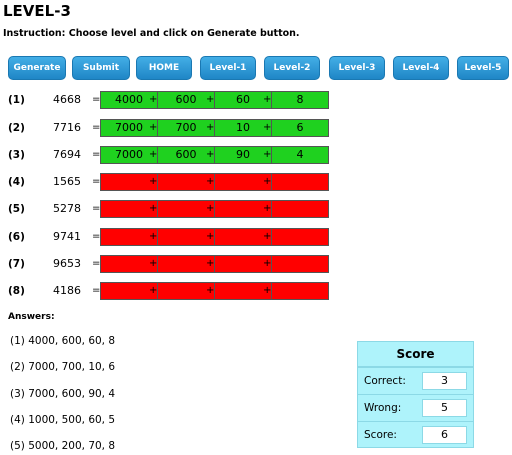 This screenshot has height=455, width=512. Describe the element at coordinates (415, 408) in the screenshot. I see `wrong-row: Wrong: 5` at that location.